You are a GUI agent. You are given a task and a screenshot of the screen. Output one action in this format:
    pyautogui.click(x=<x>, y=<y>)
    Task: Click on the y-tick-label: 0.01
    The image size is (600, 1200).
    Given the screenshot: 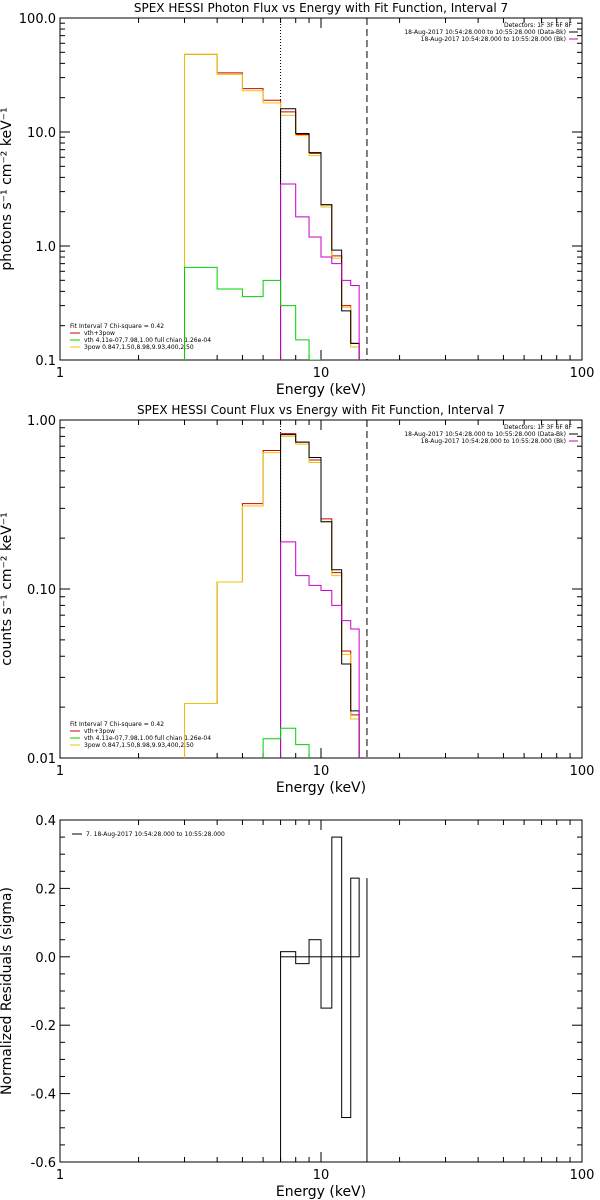 What is the action you would take?
    pyautogui.click(x=41, y=759)
    